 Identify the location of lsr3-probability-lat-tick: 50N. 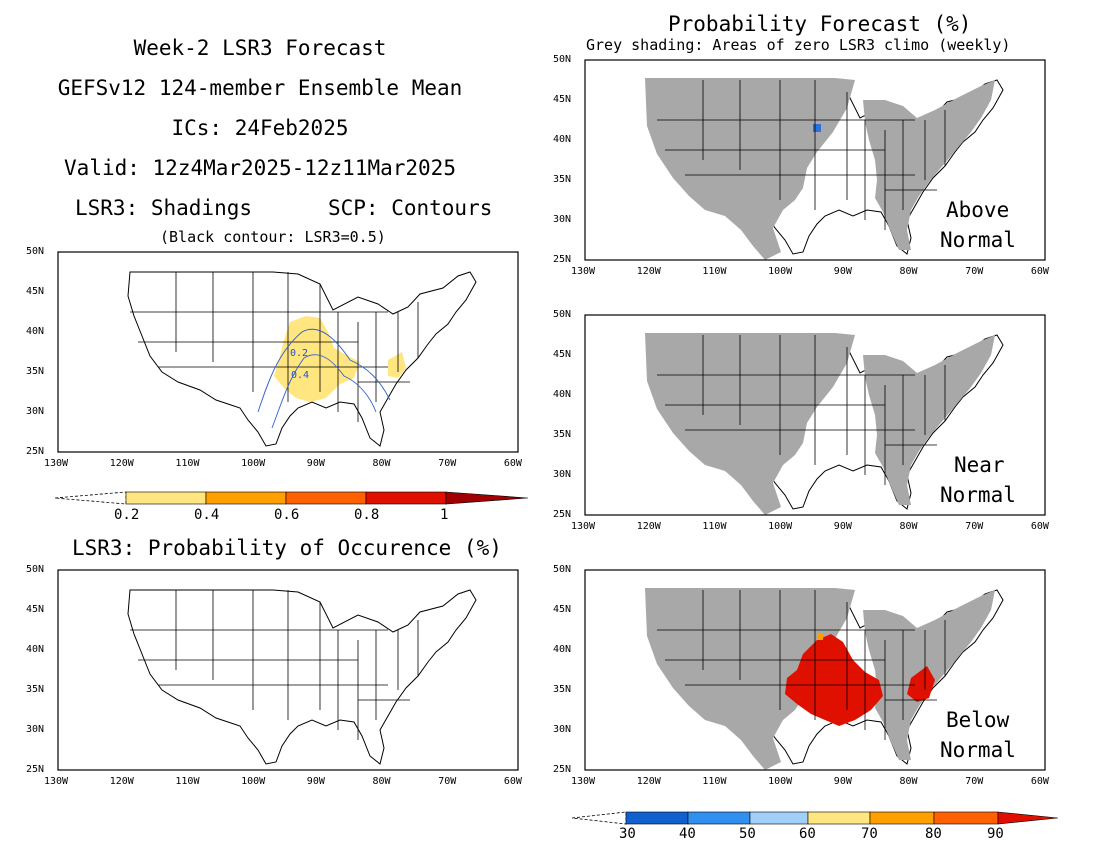
(35, 569).